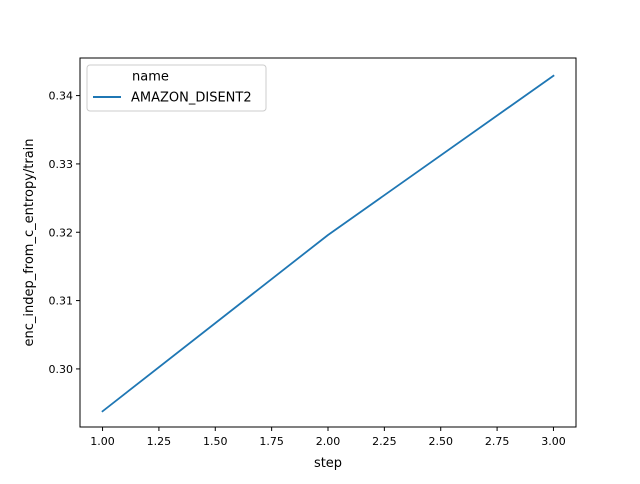 This screenshot has height=484, width=640. What do you see at coordinates (102, 441) in the screenshot?
I see `x-tick-label: 1.00` at bounding box center [102, 441].